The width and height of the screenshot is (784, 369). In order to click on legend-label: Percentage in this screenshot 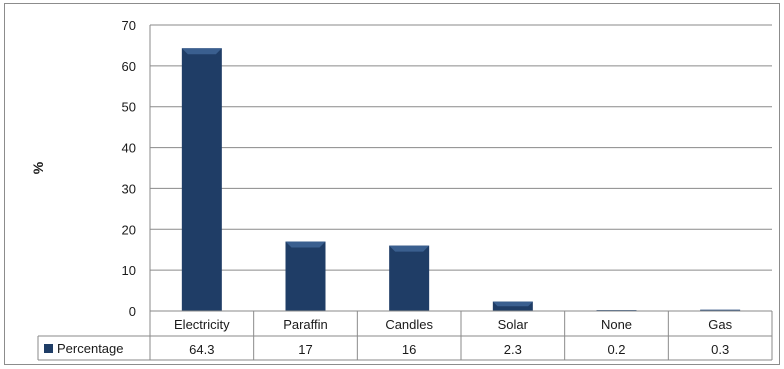, I will do `click(90, 348)`.